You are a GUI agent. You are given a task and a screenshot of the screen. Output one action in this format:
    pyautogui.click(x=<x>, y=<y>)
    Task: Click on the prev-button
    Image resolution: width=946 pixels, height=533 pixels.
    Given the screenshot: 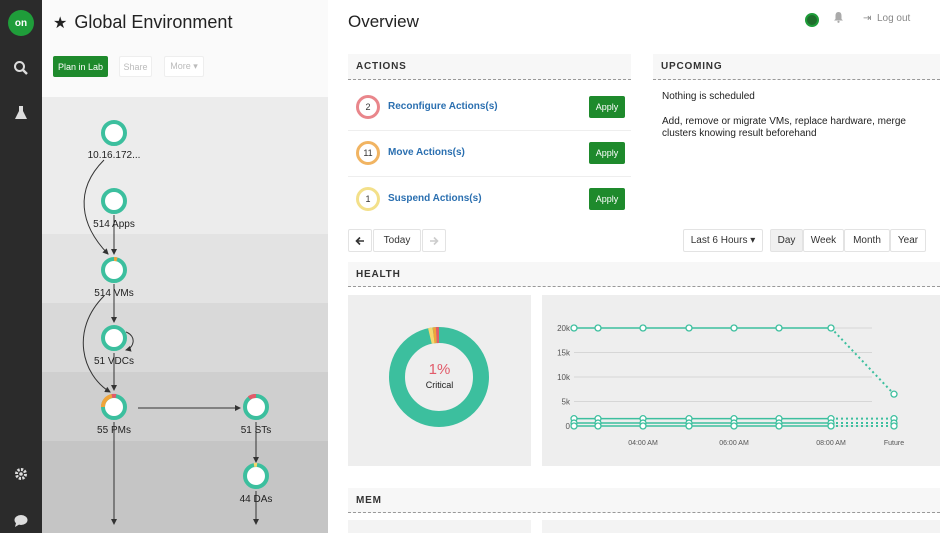 What is the action you would take?
    pyautogui.click(x=360, y=240)
    